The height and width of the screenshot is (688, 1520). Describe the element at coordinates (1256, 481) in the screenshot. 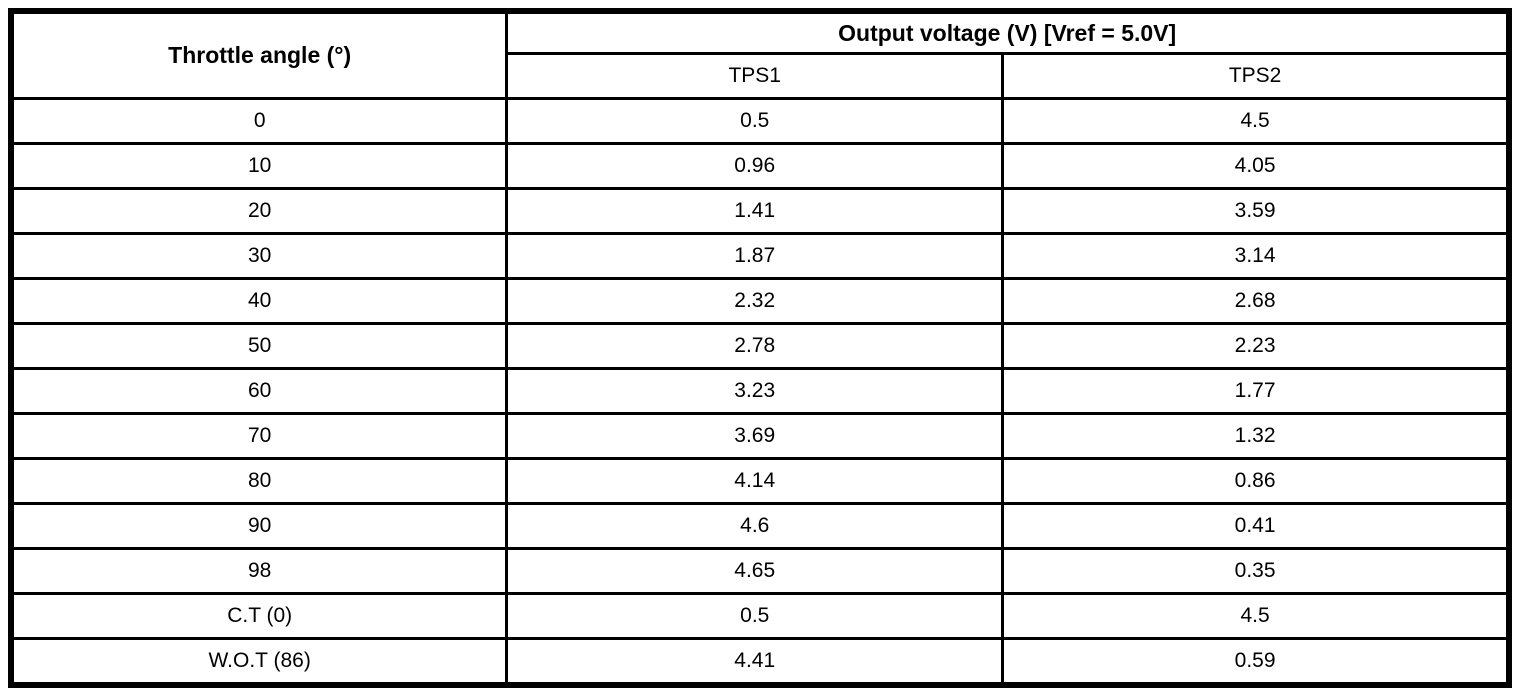

I see `tps2-cell: 0.86` at that location.